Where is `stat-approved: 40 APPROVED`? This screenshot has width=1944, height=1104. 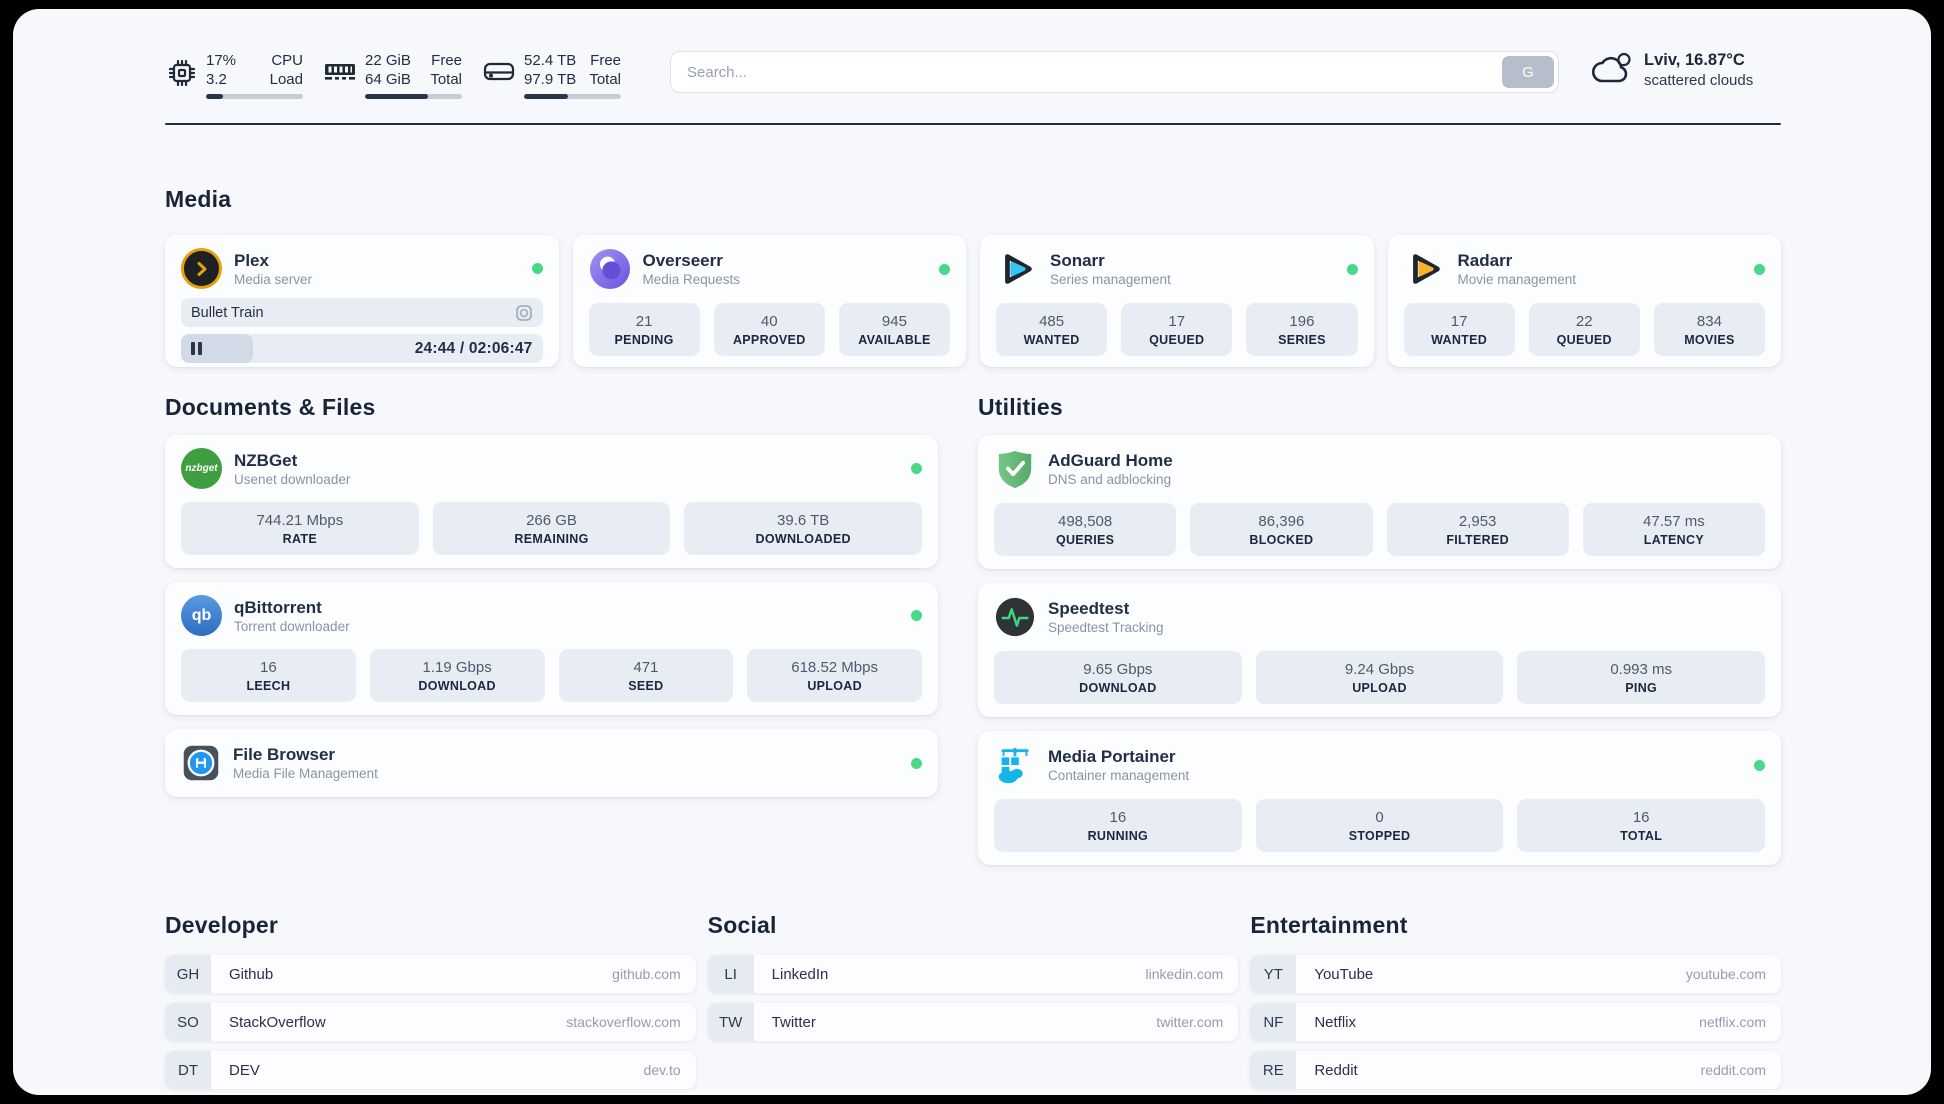 stat-approved: 40 APPROVED is located at coordinates (769, 329).